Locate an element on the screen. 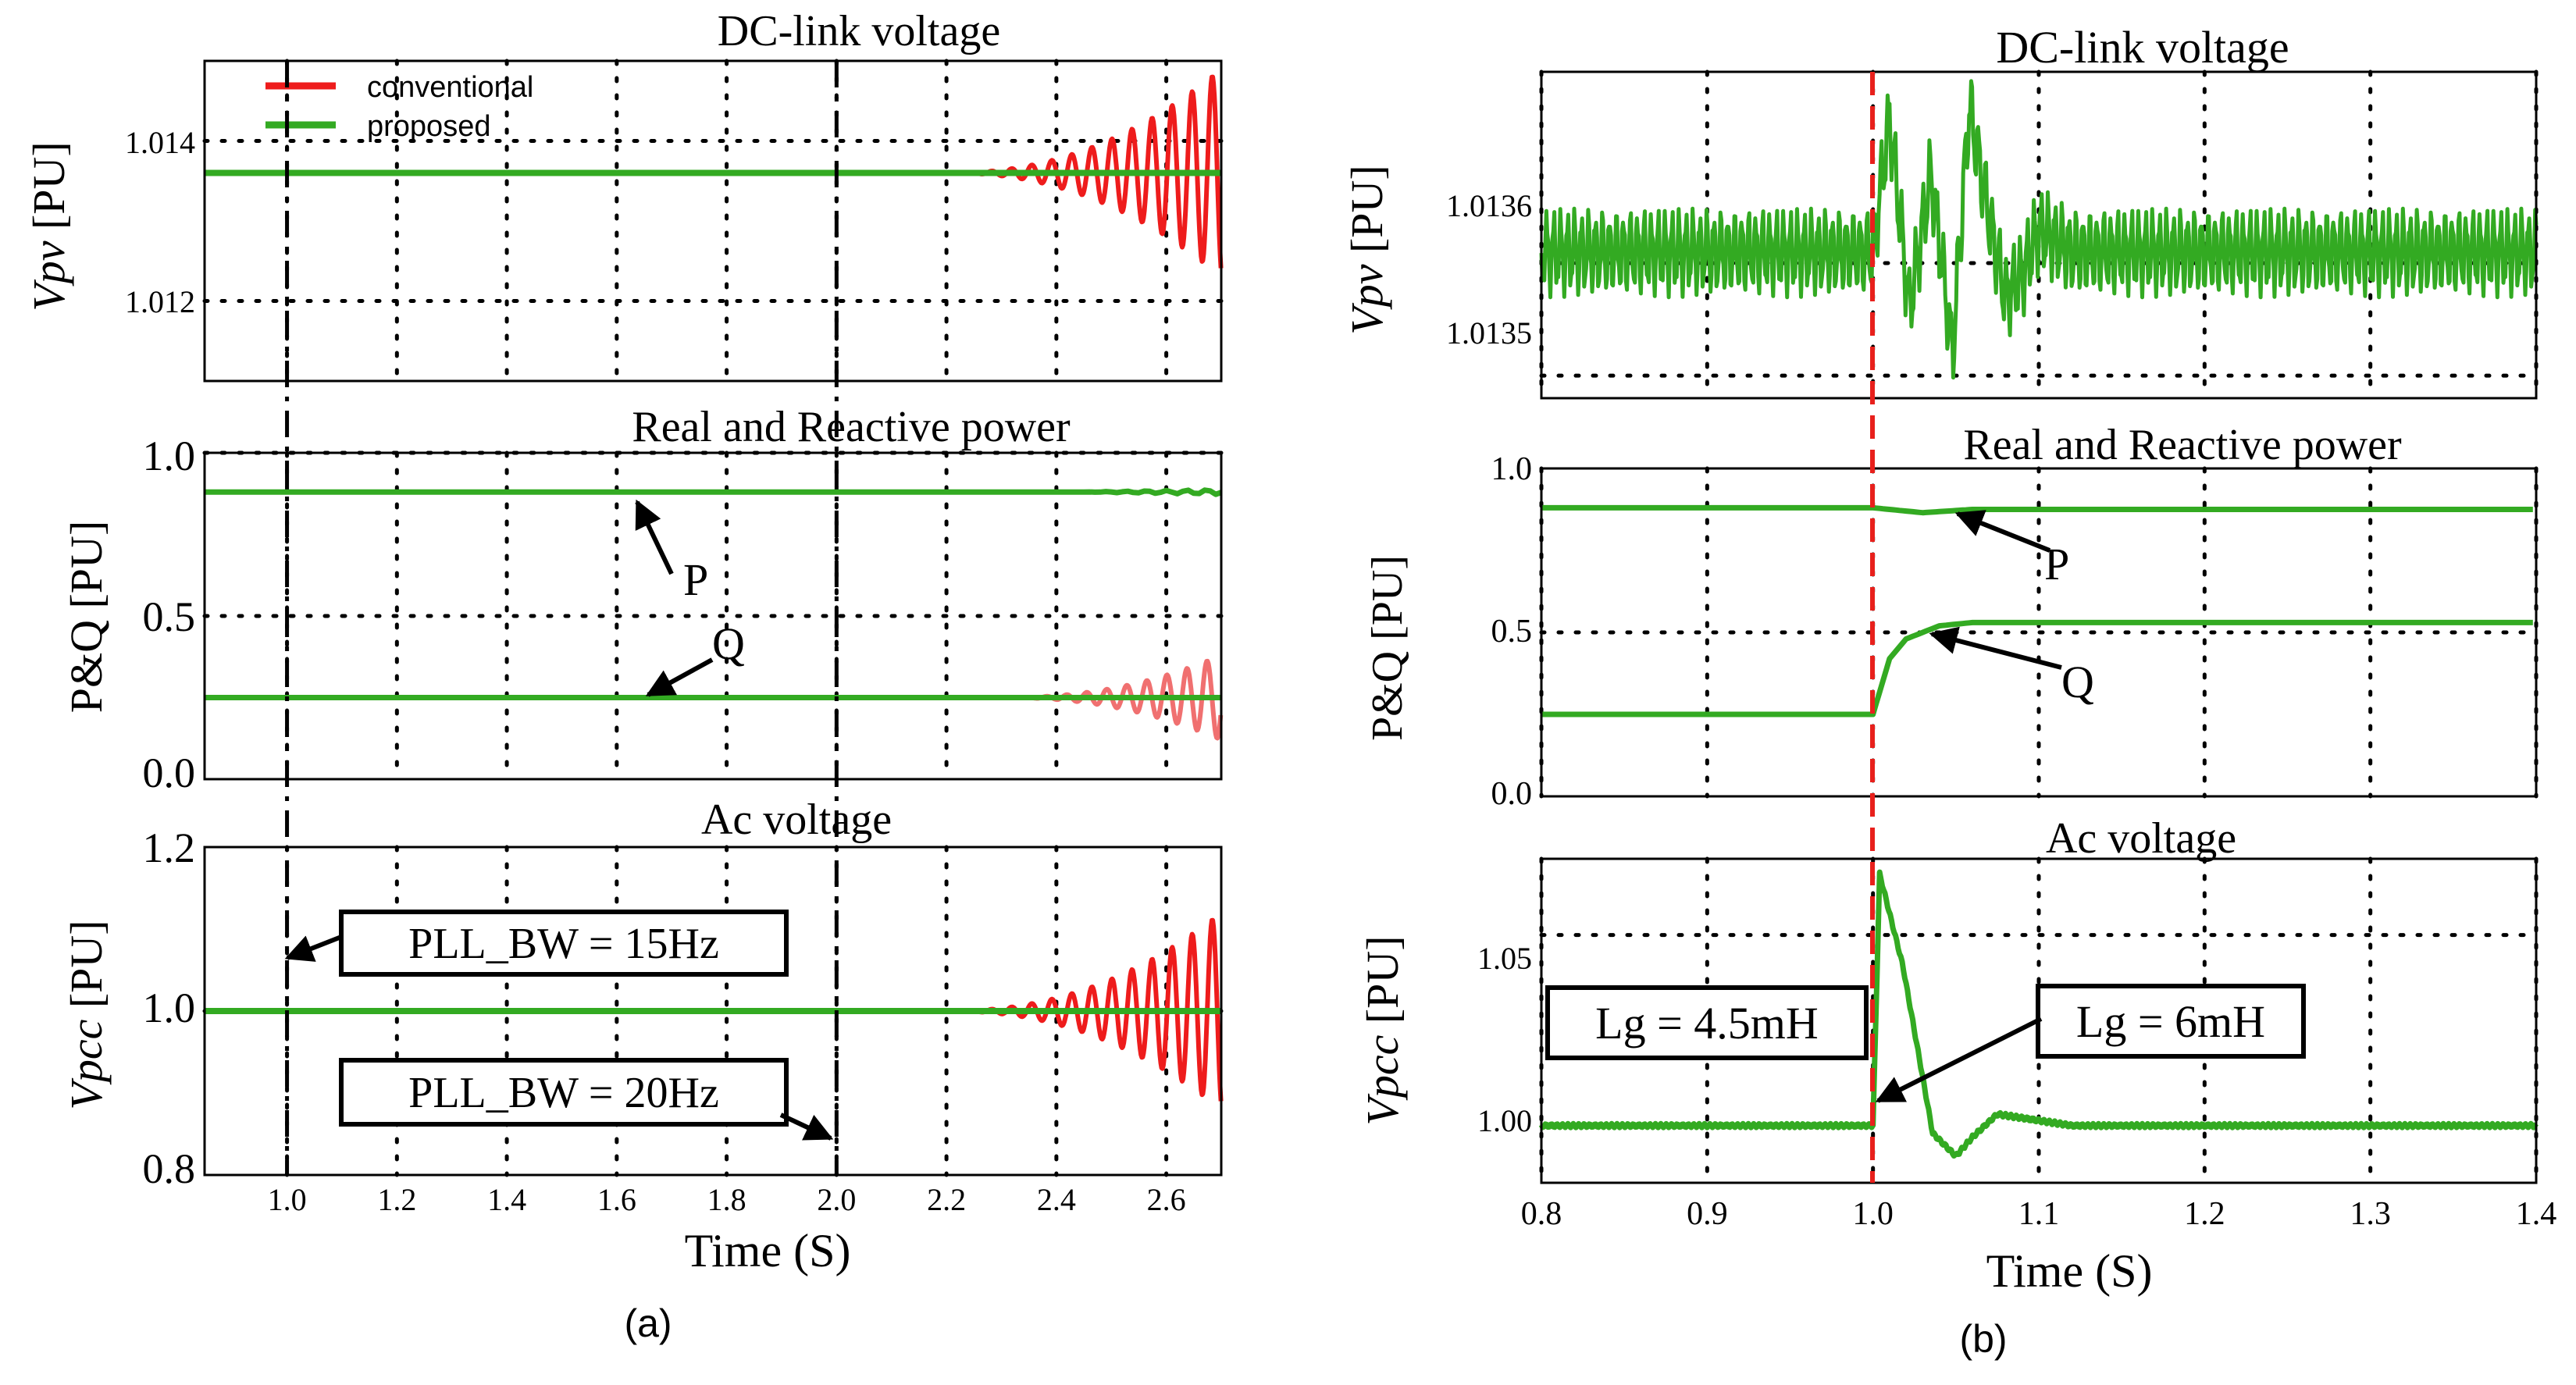 The height and width of the screenshot is (1385, 2576). b-mid-title: Real and Reactive power is located at coordinates (2182, 445).